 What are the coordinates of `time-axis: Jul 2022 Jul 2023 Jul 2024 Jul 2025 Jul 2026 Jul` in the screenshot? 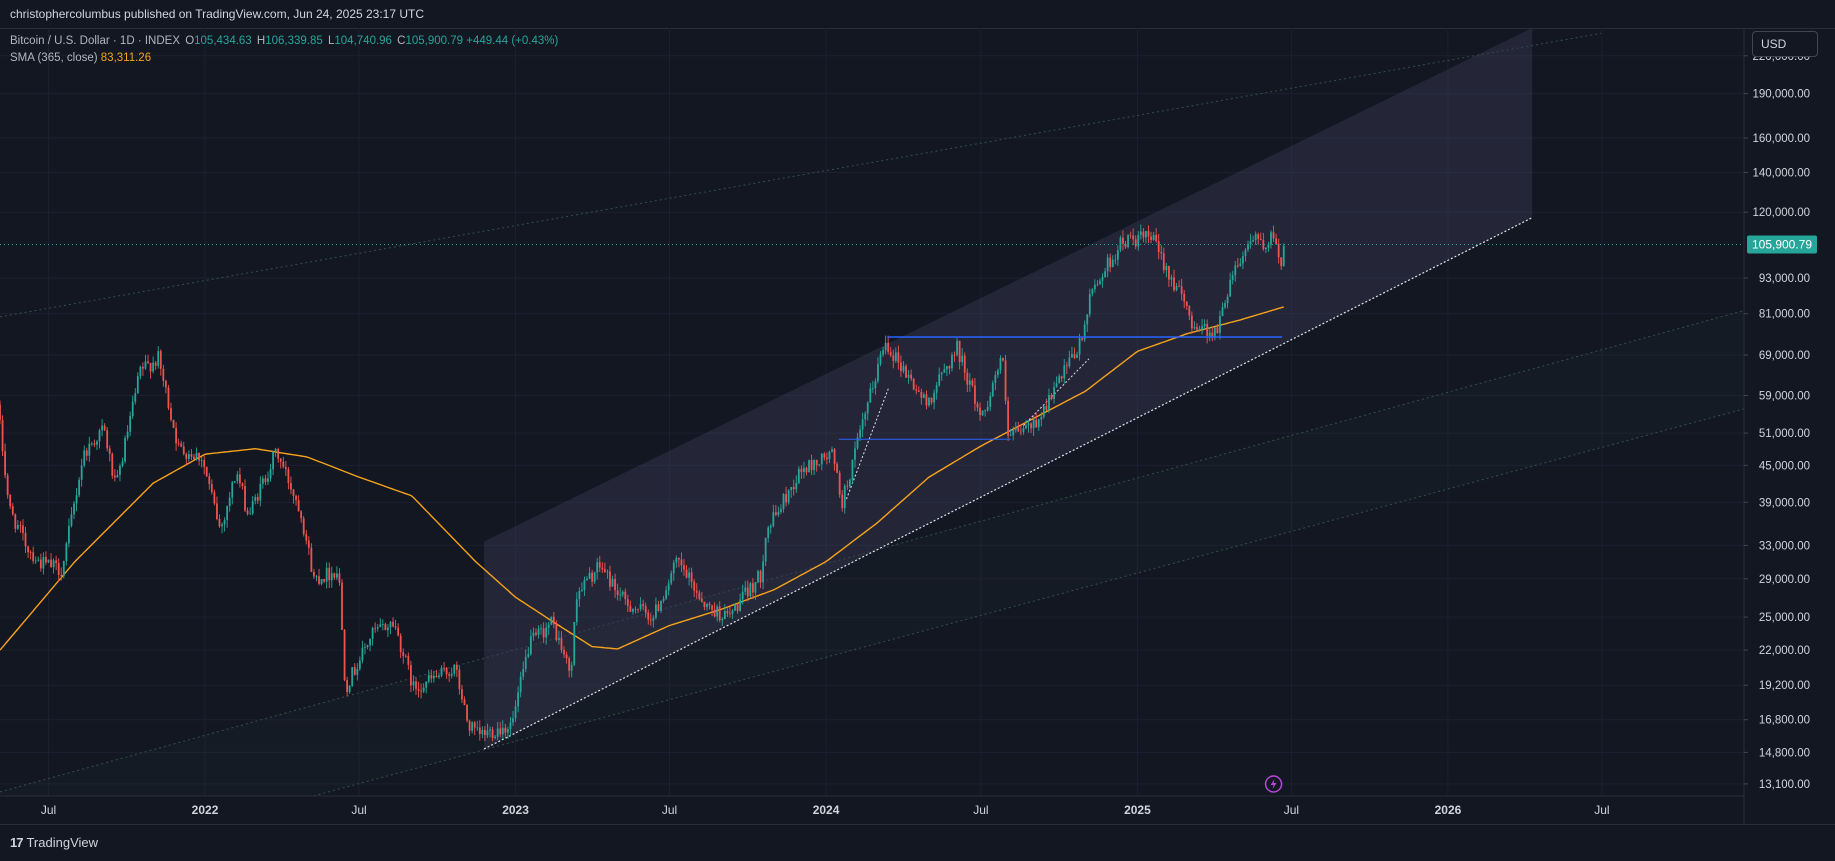 It's located at (825, 810).